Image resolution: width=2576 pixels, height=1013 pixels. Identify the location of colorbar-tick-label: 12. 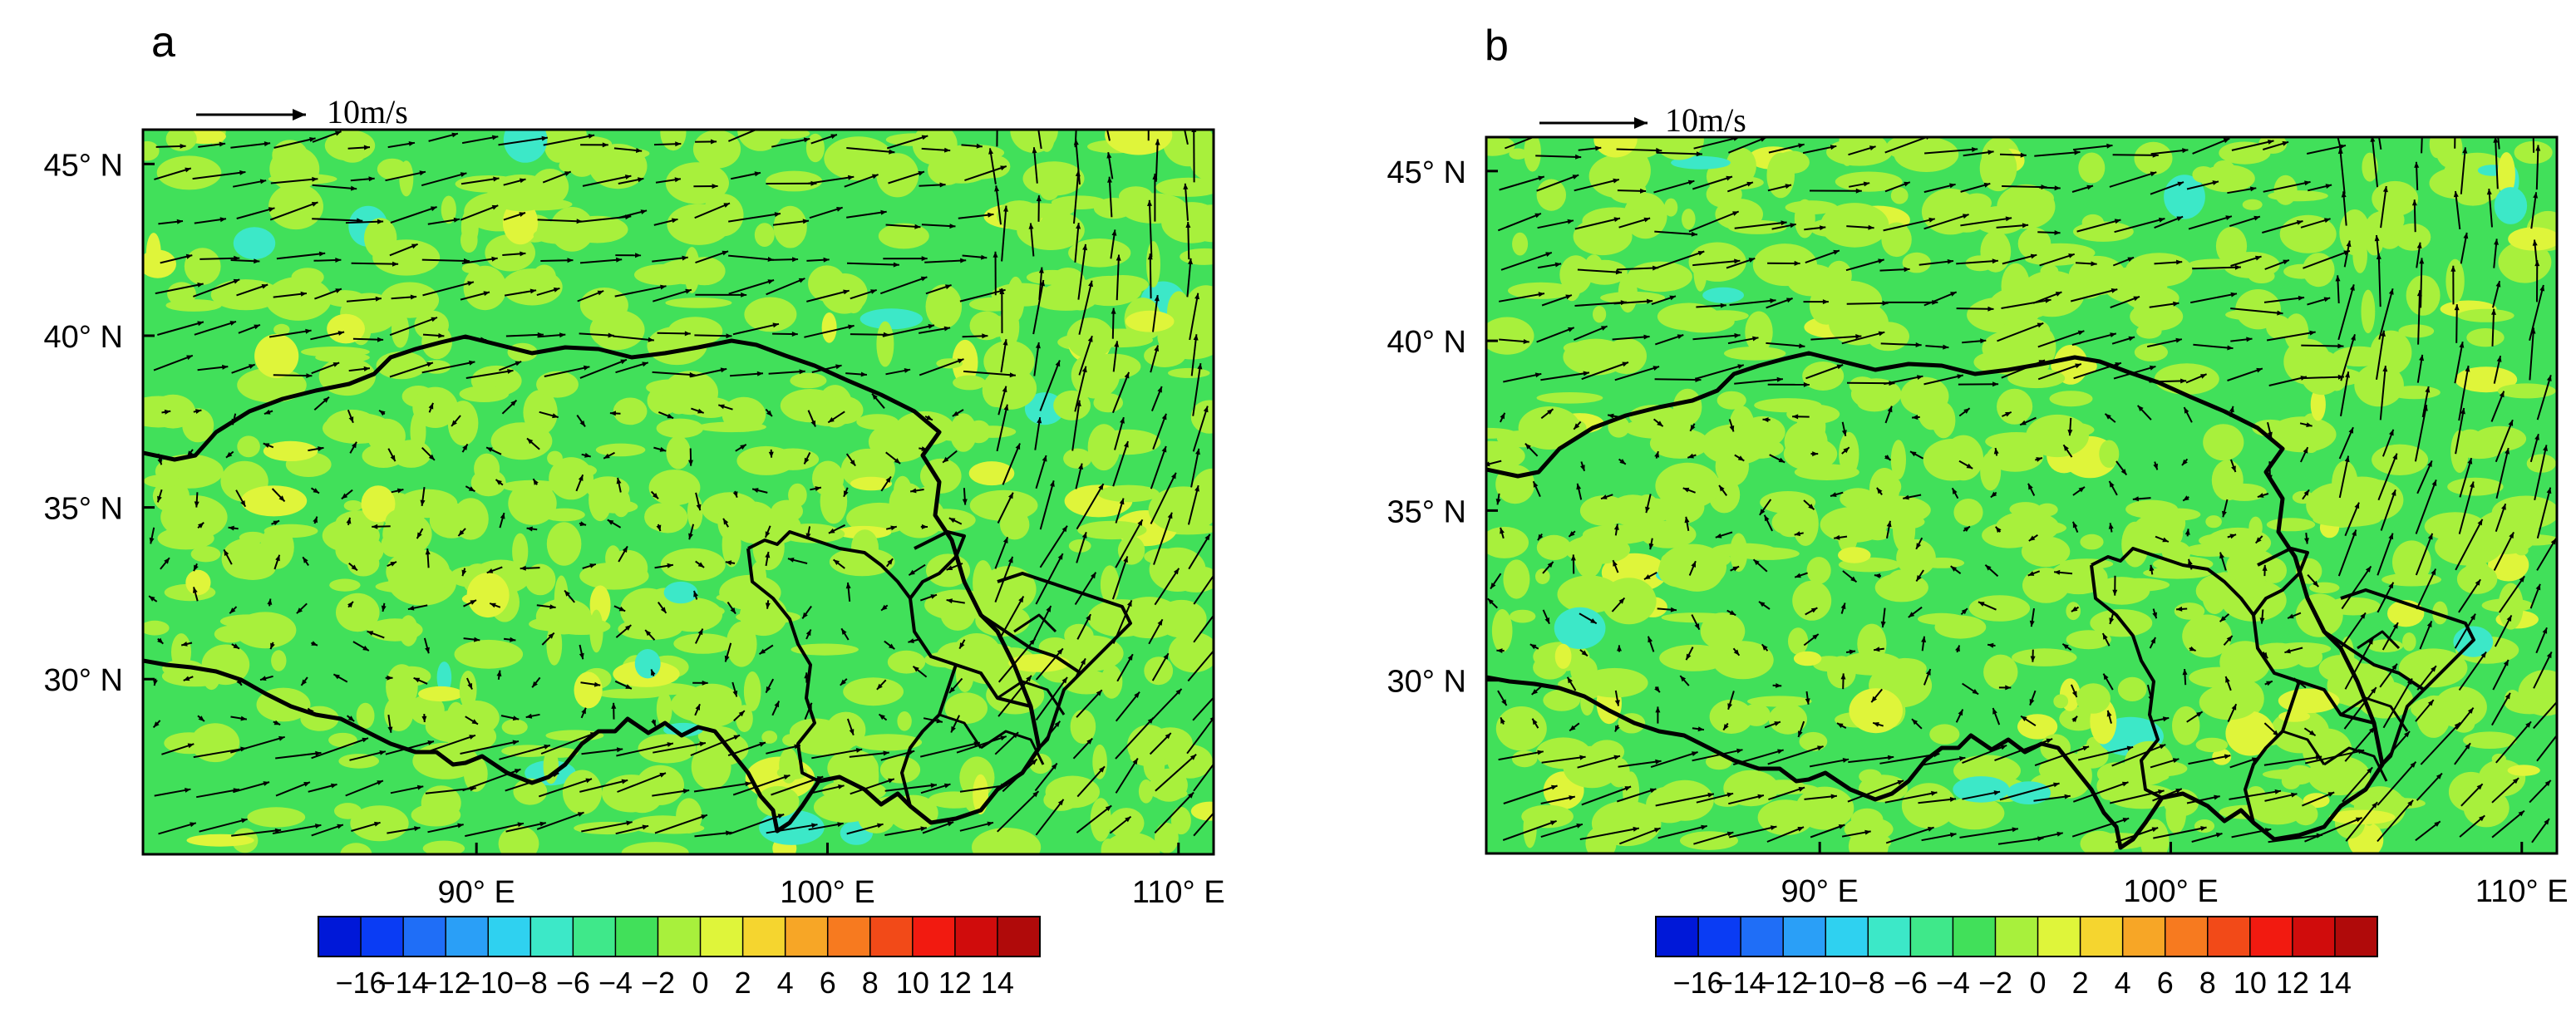
(2292, 983).